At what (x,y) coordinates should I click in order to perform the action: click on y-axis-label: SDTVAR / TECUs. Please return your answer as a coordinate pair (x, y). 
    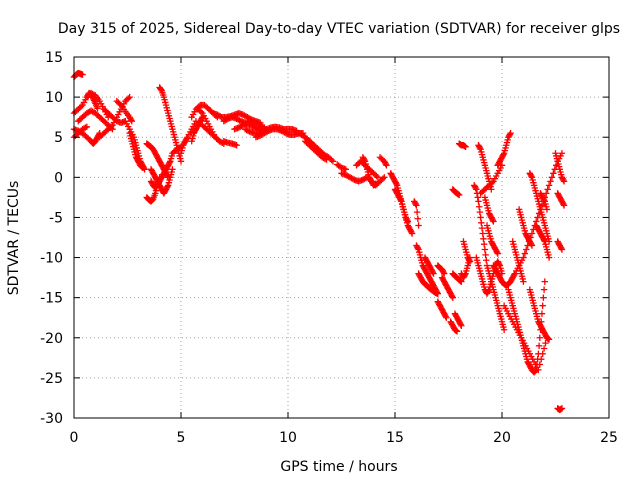
    Looking at the image, I should click on (14, 238).